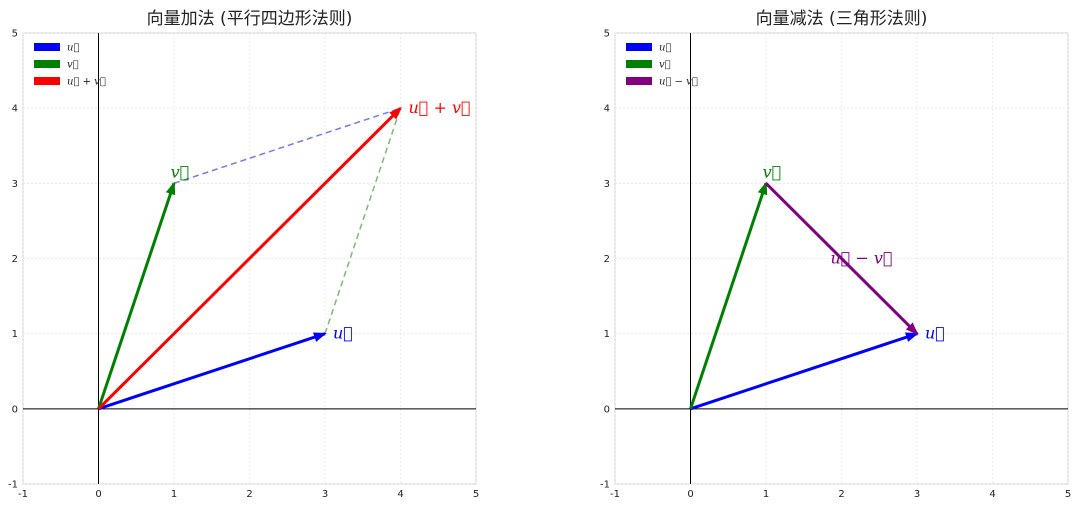 Image resolution: width=1080 pixels, height=508 pixels. I want to click on vector-label: u⃗ + v⃗, so click(440, 107).